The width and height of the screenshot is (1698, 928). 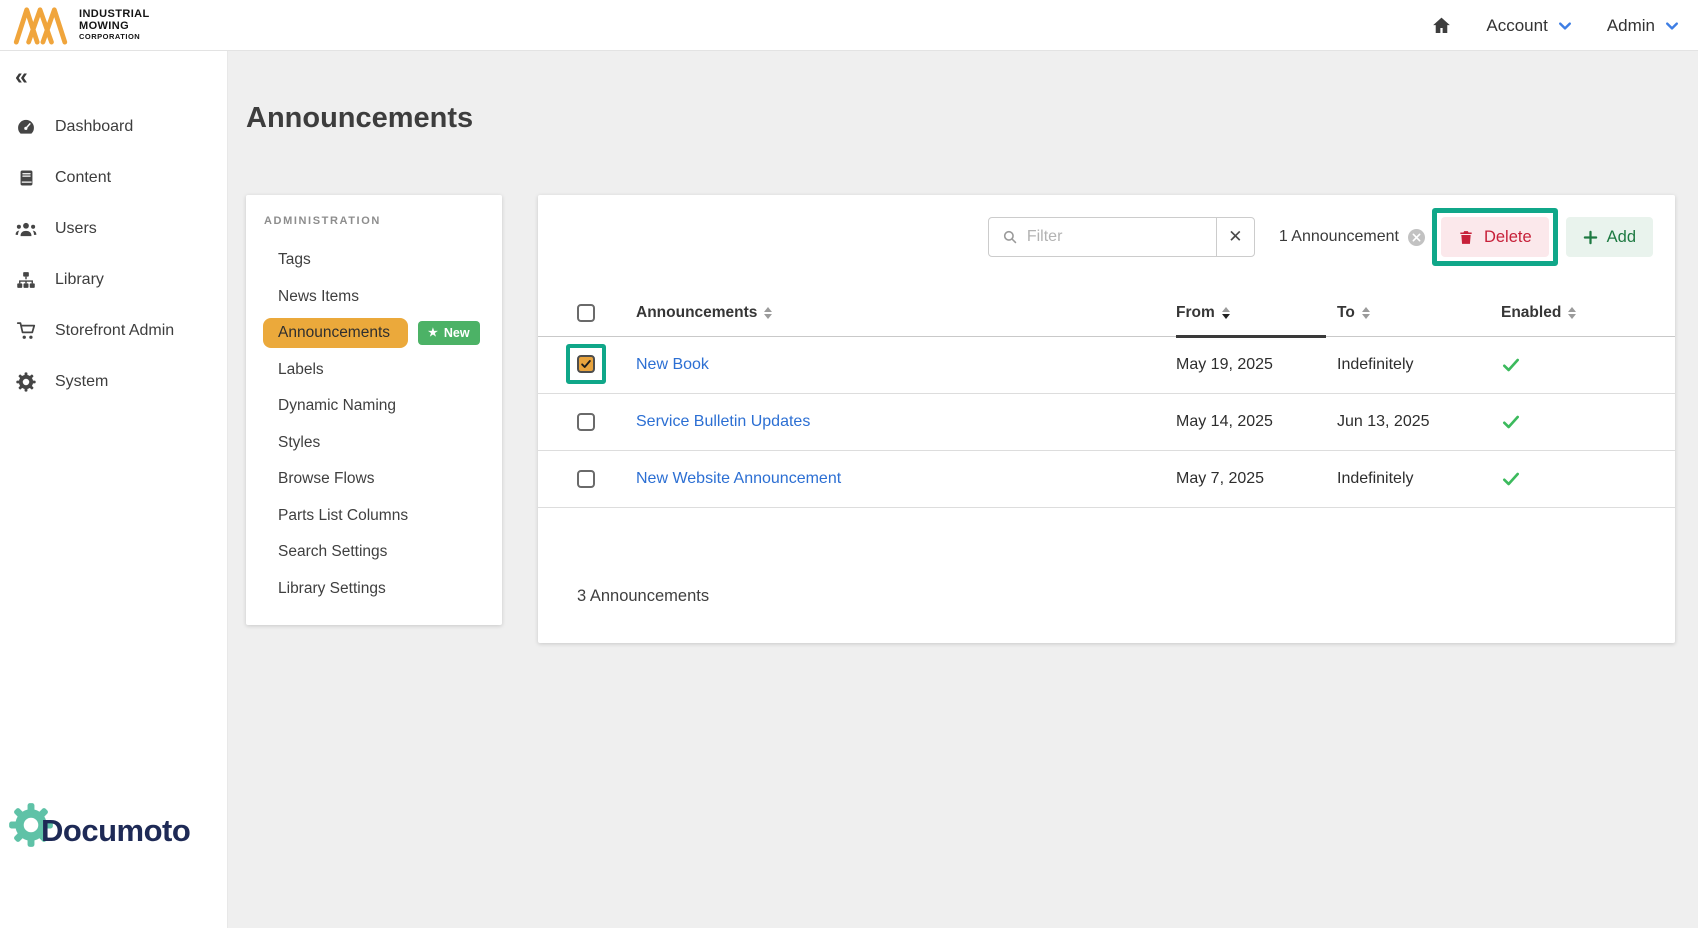 I want to click on column-header-label: Announcements, so click(x=697, y=312).